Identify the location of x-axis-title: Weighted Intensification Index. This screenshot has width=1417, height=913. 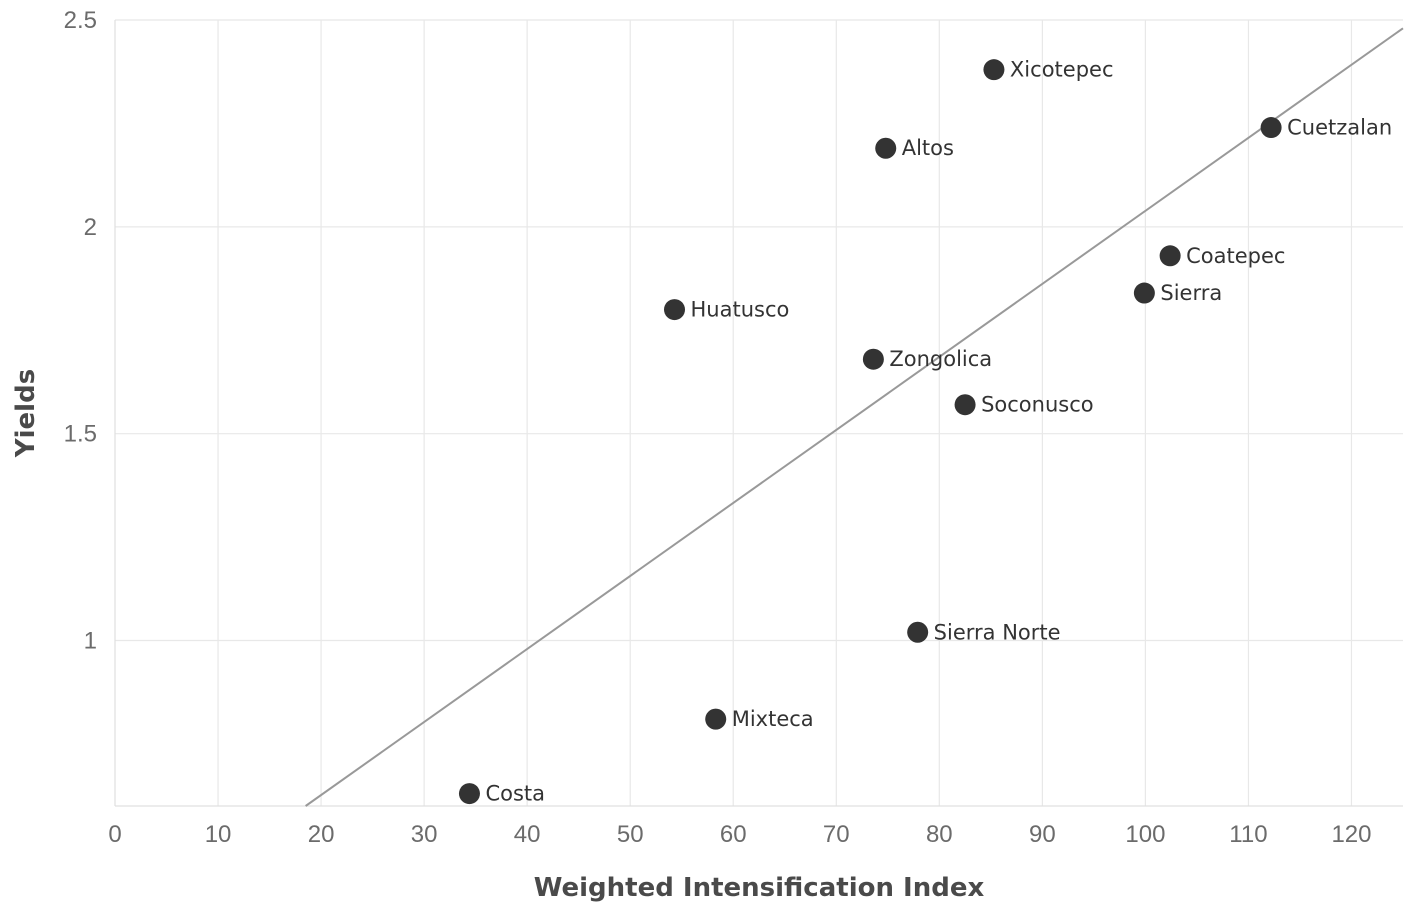
(759, 888).